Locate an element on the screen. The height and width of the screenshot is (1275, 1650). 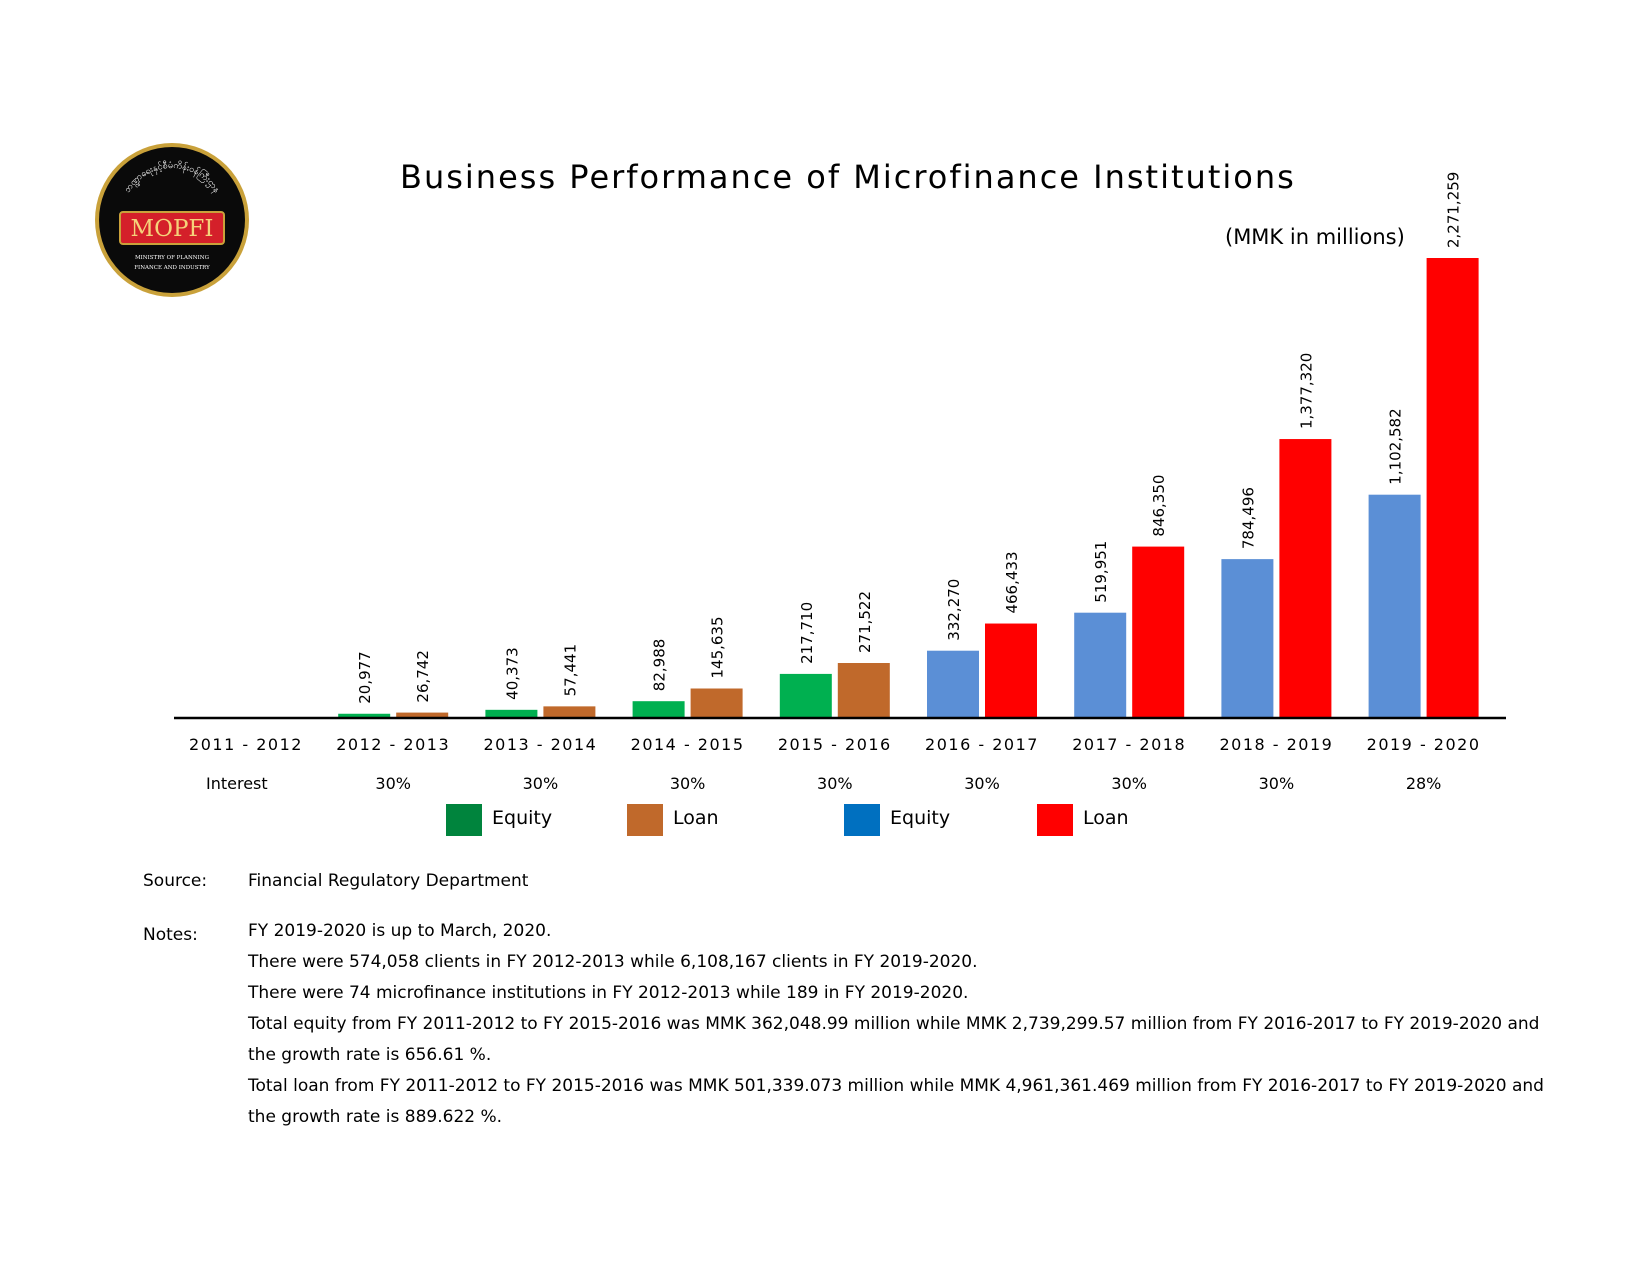
x-tick-label: 2015 - 2016 is located at coordinates (835, 744).